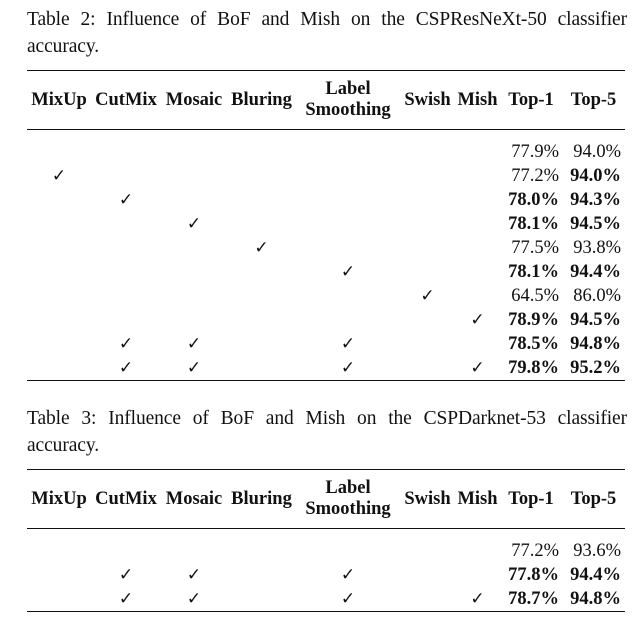  What do you see at coordinates (326, 575) in the screenshot?
I see `table-row: ✓ ✓ ✓ 77.8% 94.4%` at bounding box center [326, 575].